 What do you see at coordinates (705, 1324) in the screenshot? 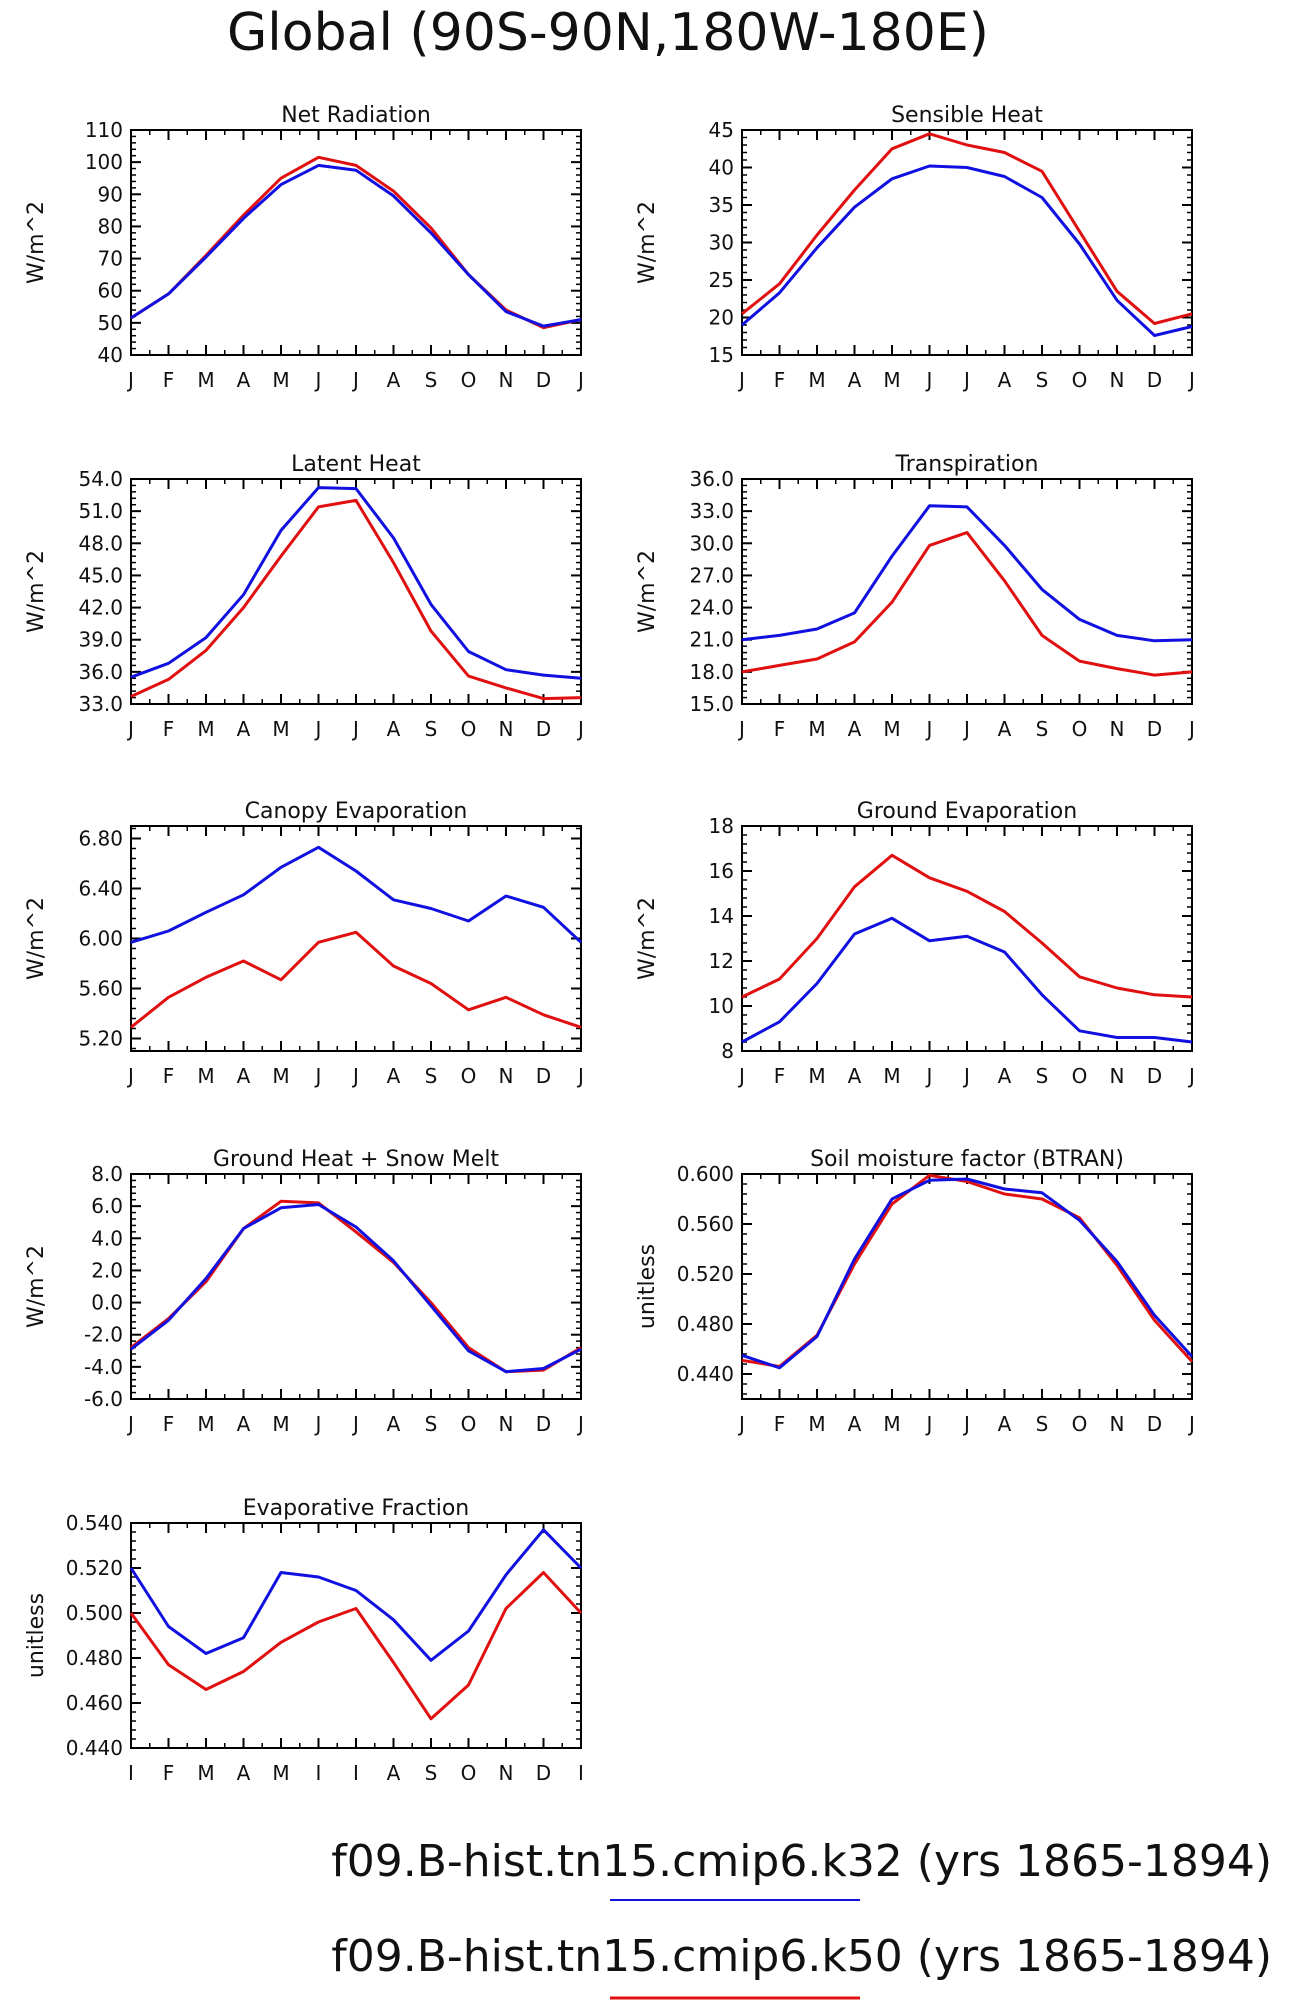
I see `y-tick-label: 0.480` at bounding box center [705, 1324].